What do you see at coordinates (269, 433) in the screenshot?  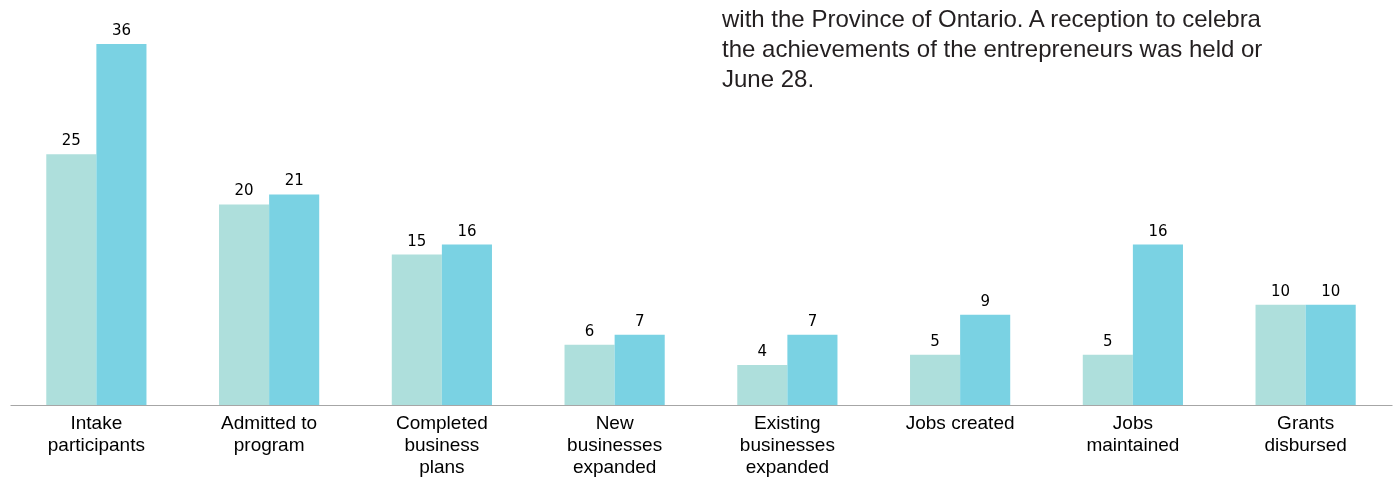 I see `x-tick-label: Admitted to program` at bounding box center [269, 433].